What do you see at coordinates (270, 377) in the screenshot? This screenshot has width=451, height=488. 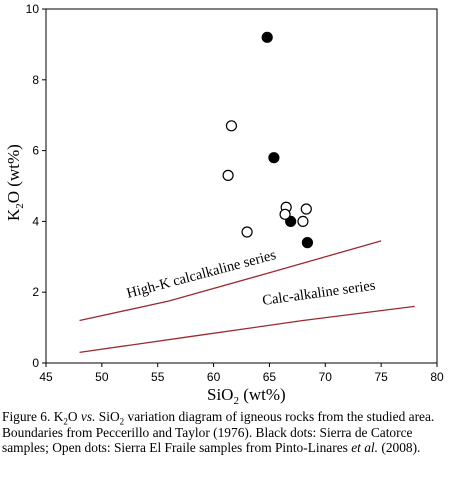 I see `x-tick-label: 65` at bounding box center [270, 377].